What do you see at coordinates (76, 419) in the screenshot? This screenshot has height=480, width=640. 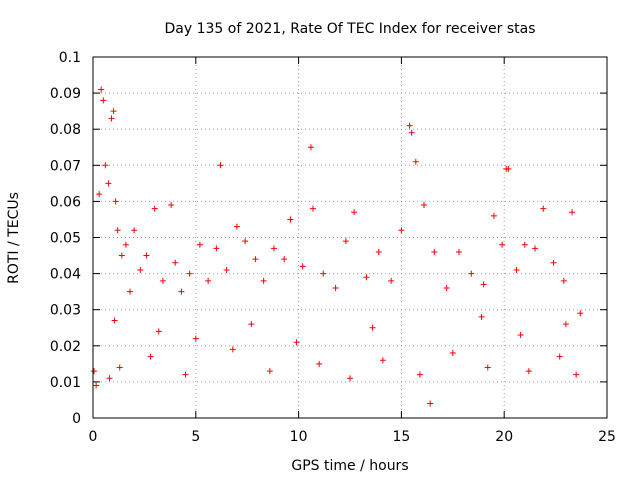 I see `y-tick-label: 0` at bounding box center [76, 419].